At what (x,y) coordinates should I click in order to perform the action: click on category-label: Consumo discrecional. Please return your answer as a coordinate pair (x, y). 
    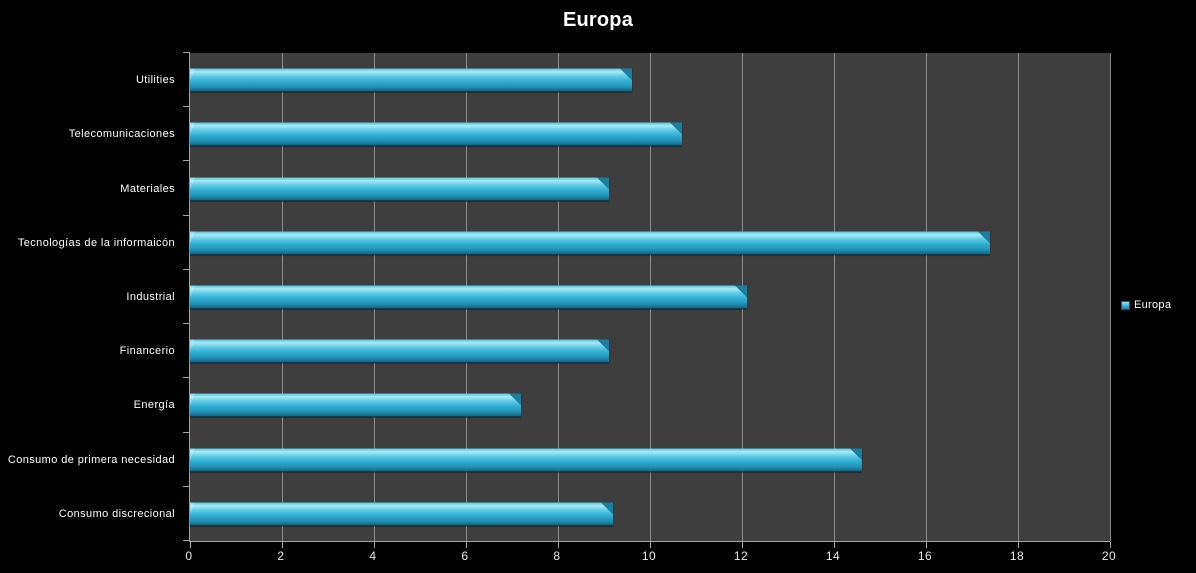
    Looking at the image, I should click on (116, 513).